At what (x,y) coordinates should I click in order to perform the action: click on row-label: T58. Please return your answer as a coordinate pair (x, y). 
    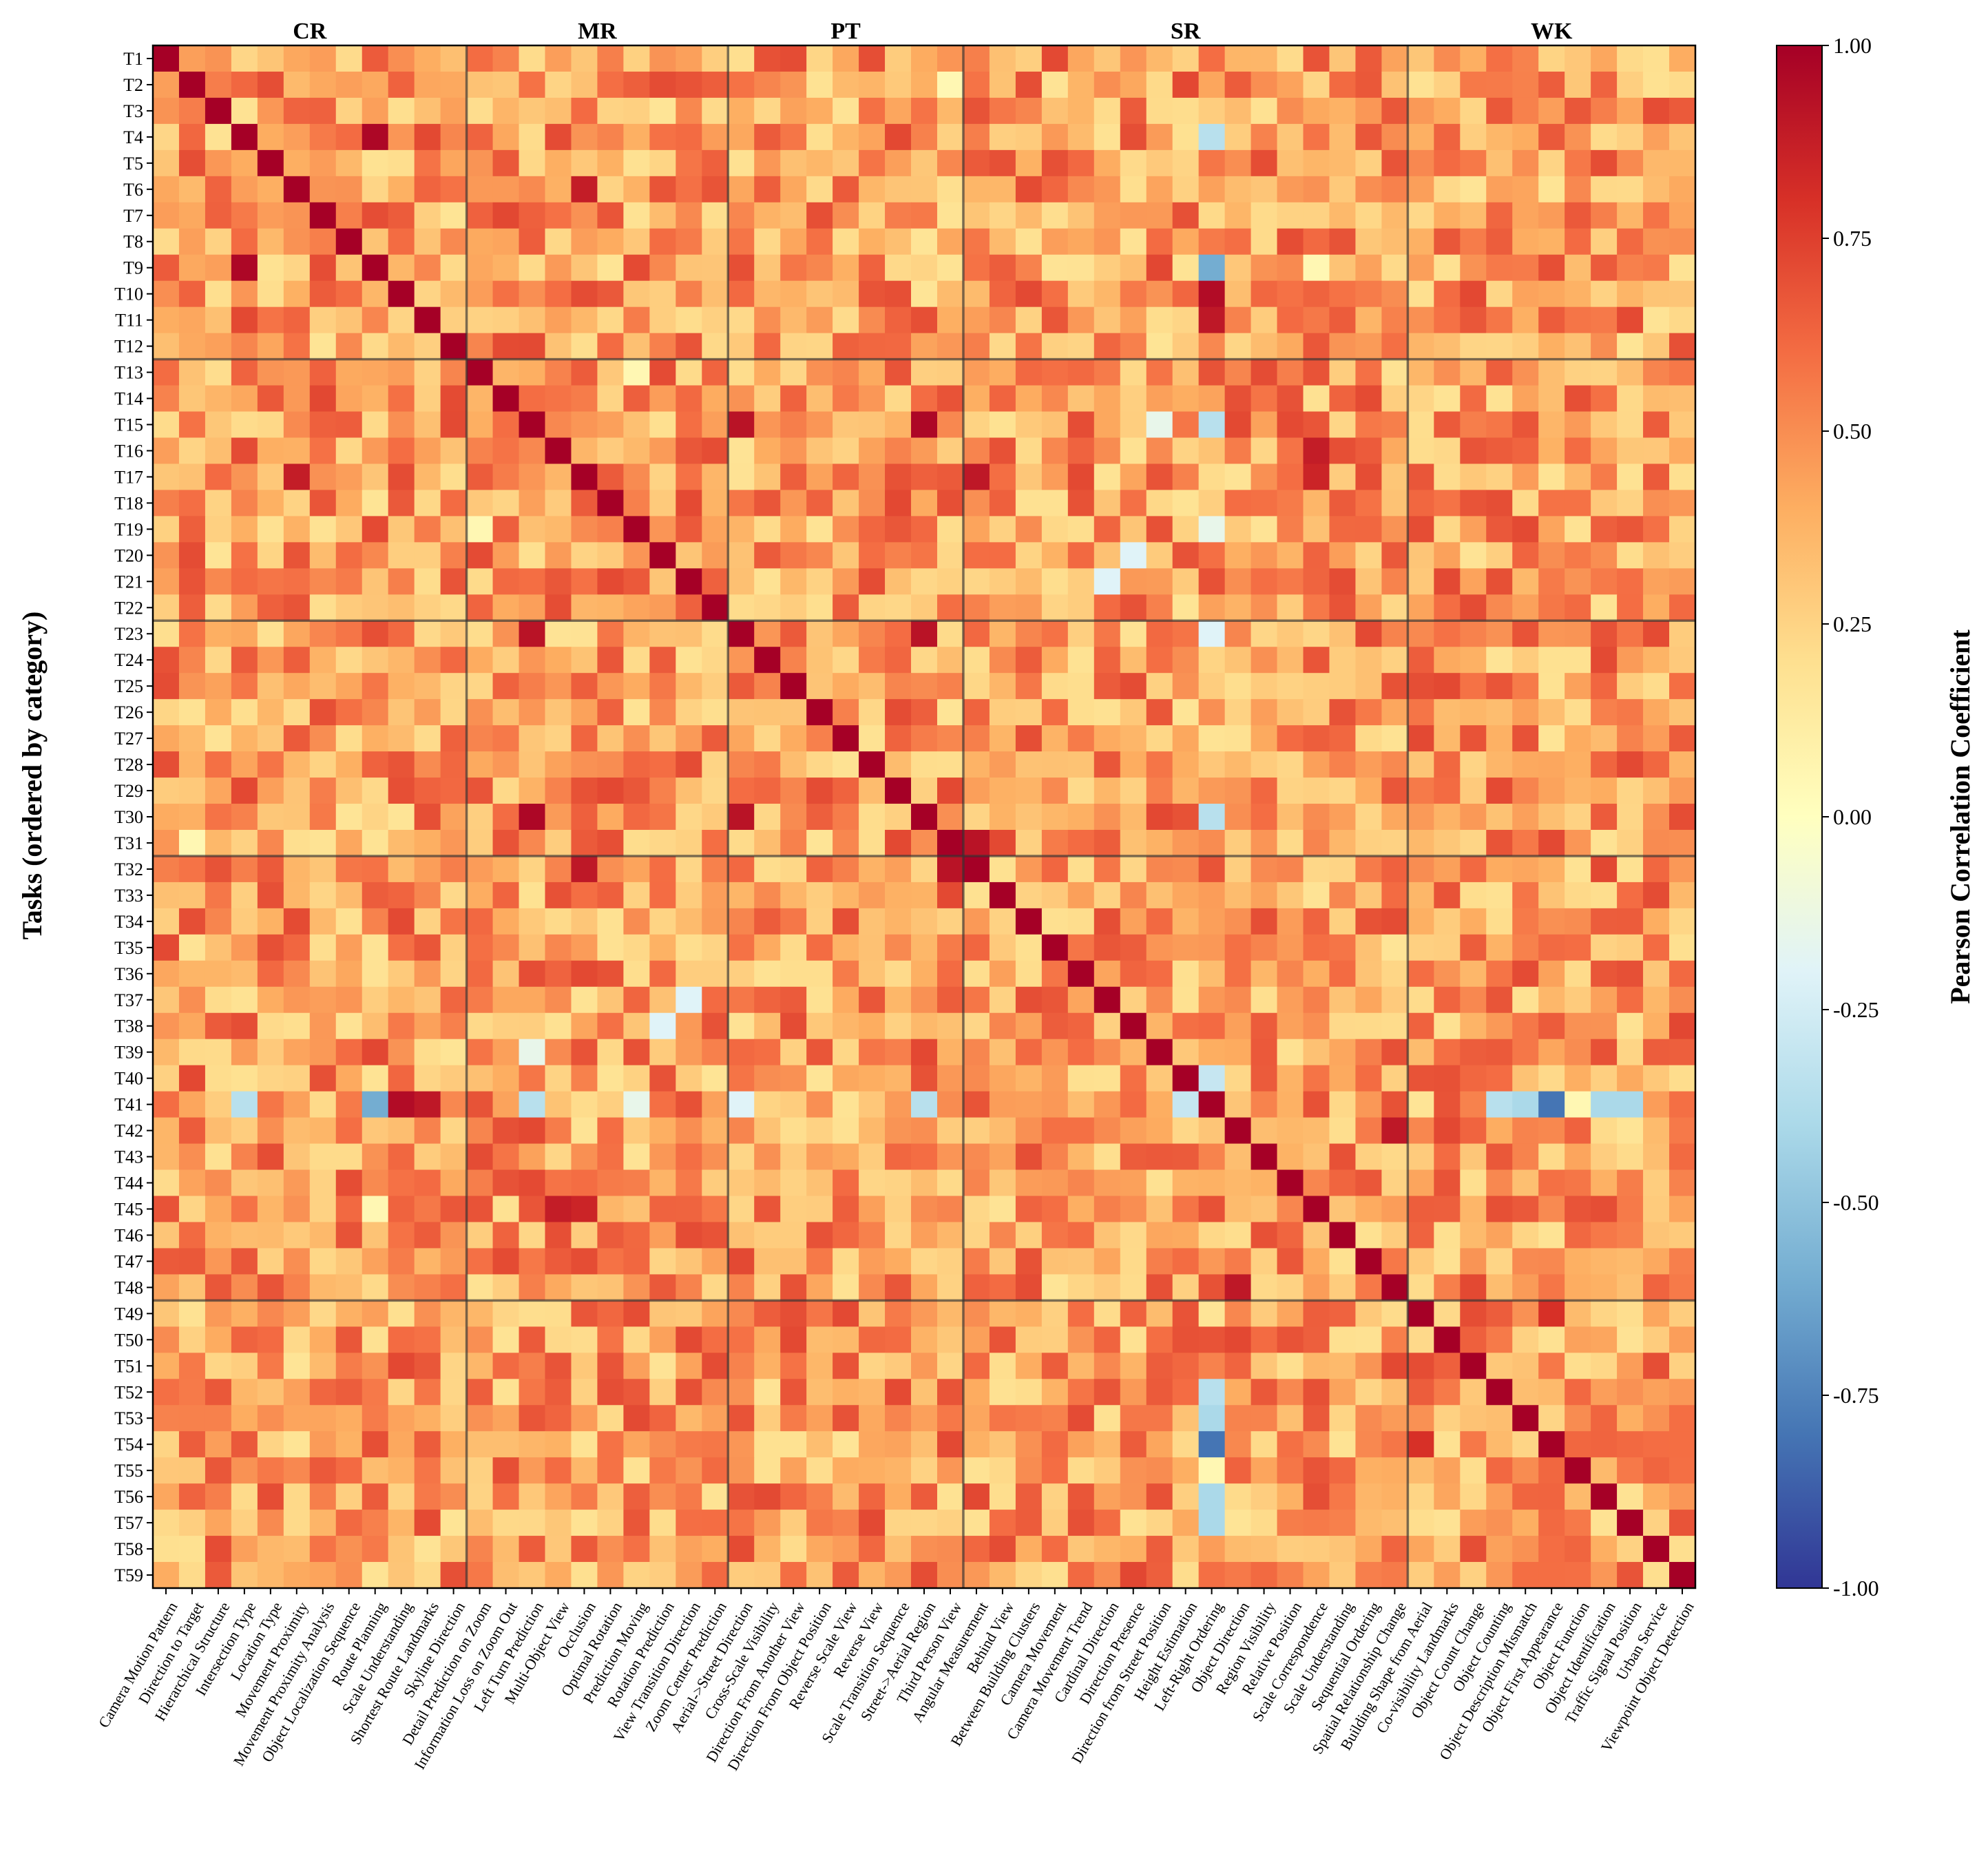
    Looking at the image, I should click on (128, 1549).